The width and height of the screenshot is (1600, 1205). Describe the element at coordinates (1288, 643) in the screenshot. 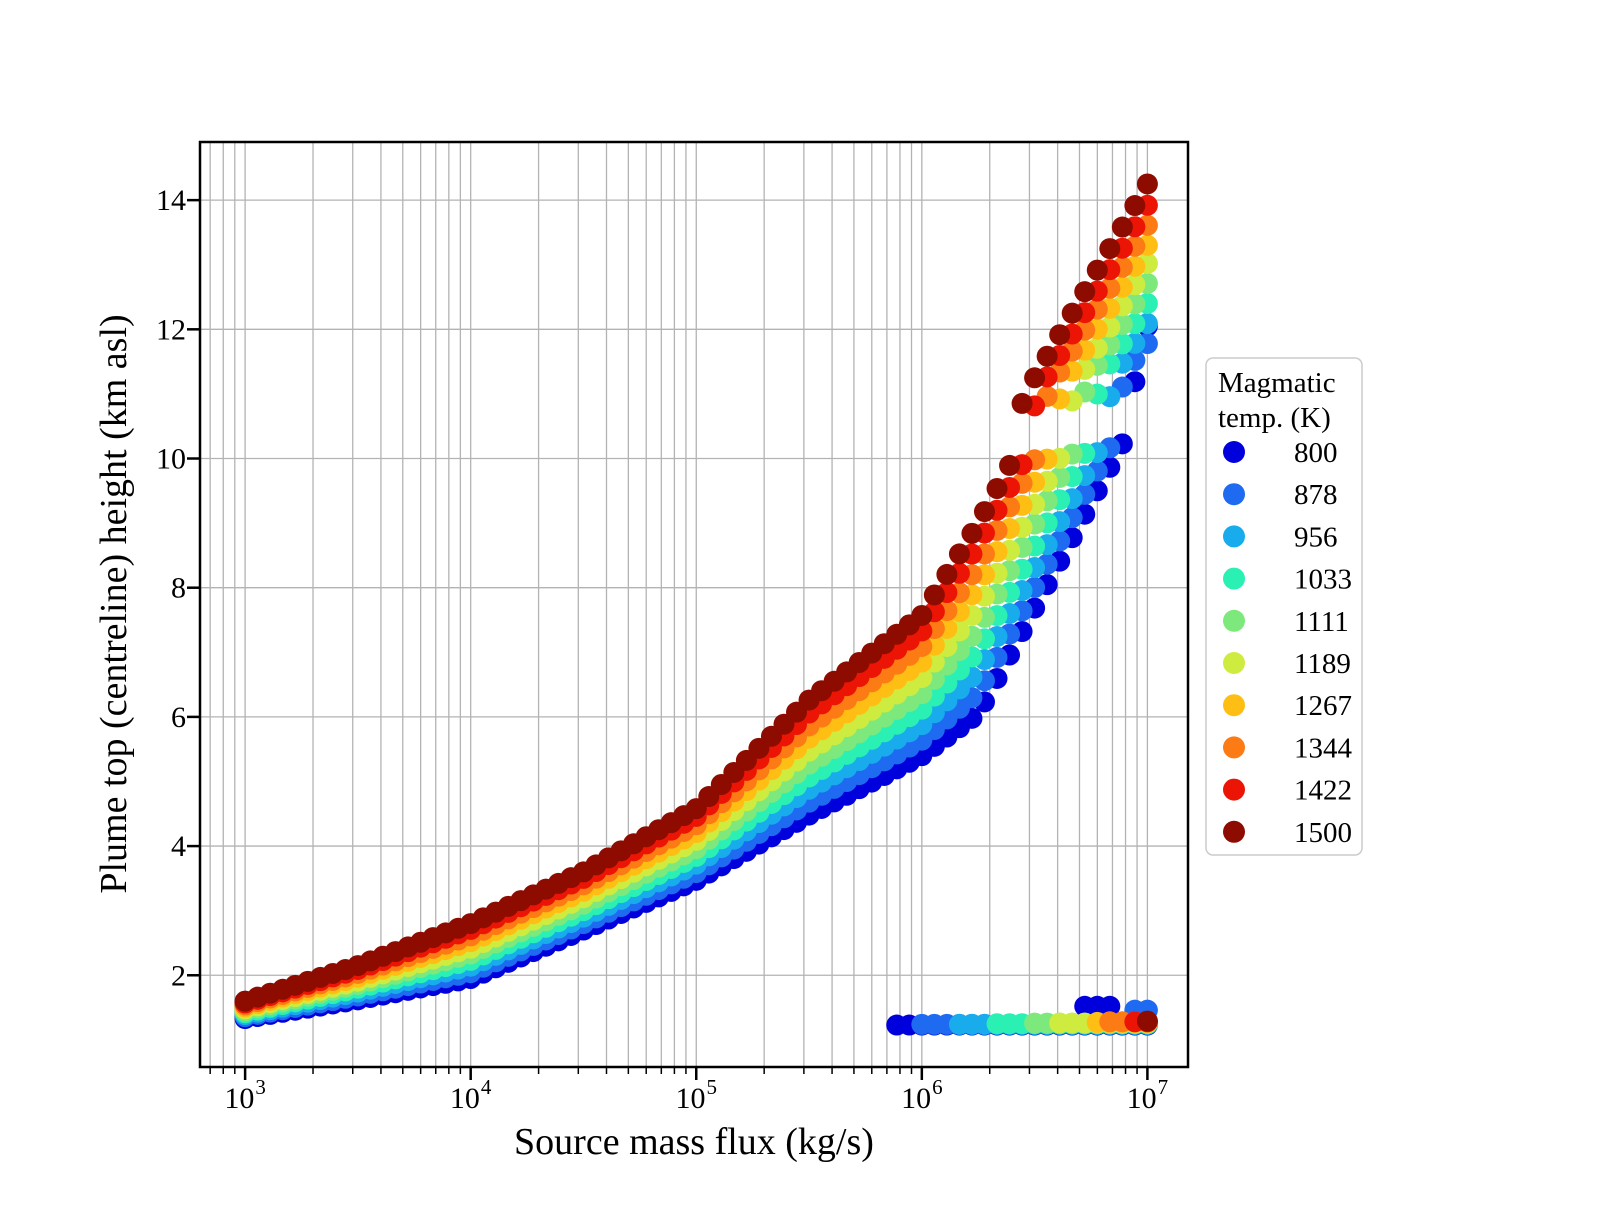

I see `legend-entries: 800 878 956 1033 1111 1189 1267 1344 1422 1500` at that location.